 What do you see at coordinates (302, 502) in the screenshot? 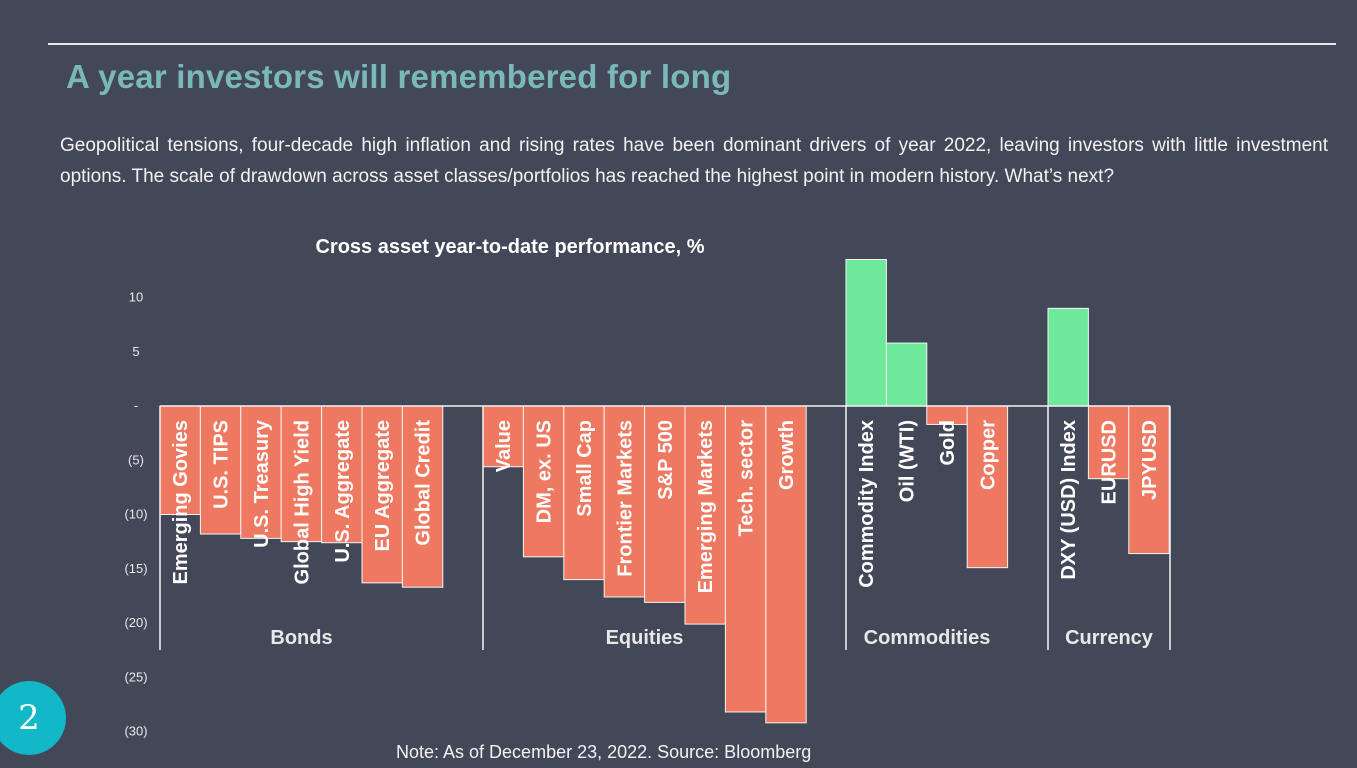
I see `category-label: Global High Yield` at bounding box center [302, 502].